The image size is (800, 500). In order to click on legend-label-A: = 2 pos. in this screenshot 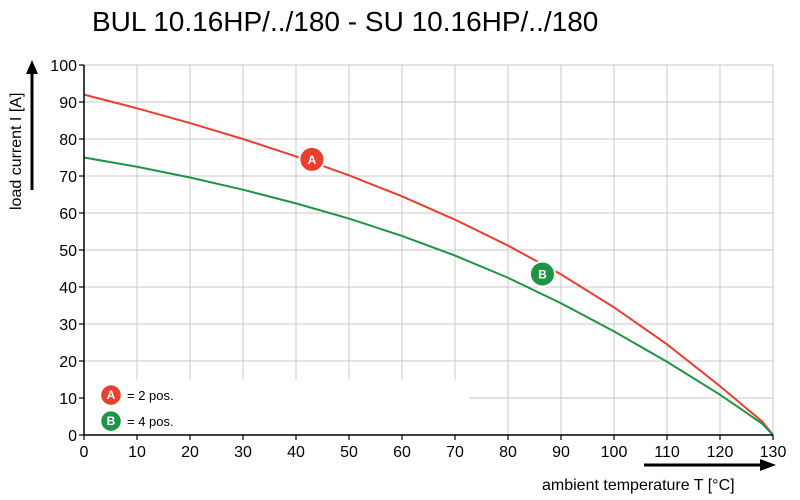, I will do `click(150, 395)`.